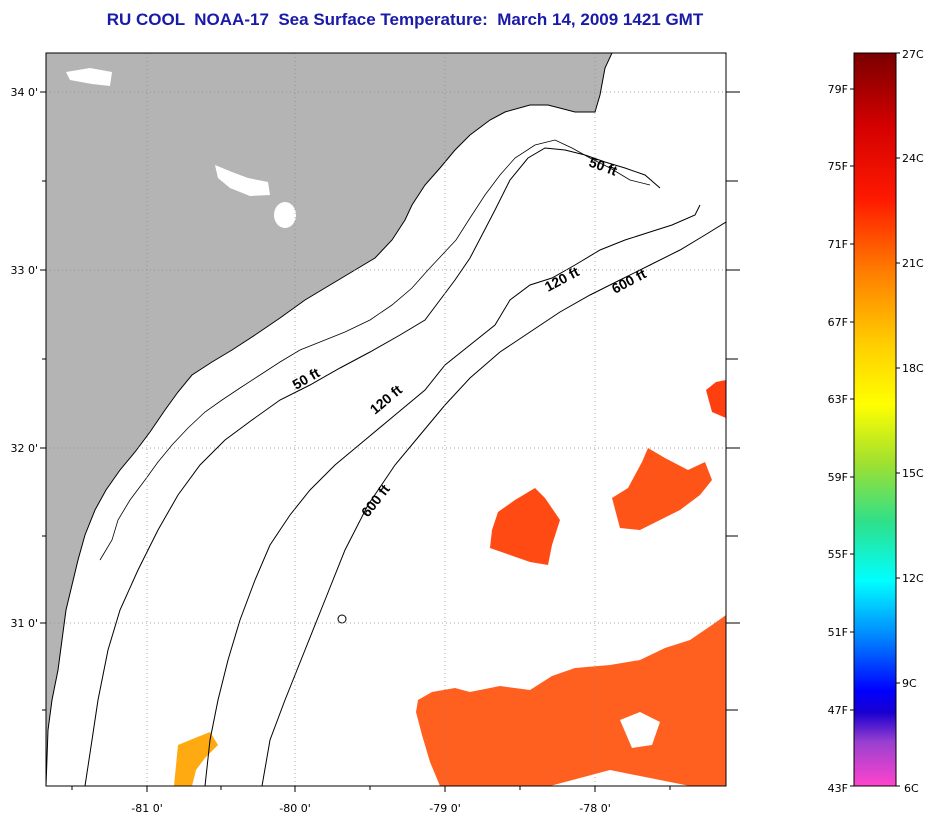 Image resolution: width=928 pixels, height=817 pixels. Describe the element at coordinates (196, 759) in the screenshot. I see `sst-yellow-patch` at that location.